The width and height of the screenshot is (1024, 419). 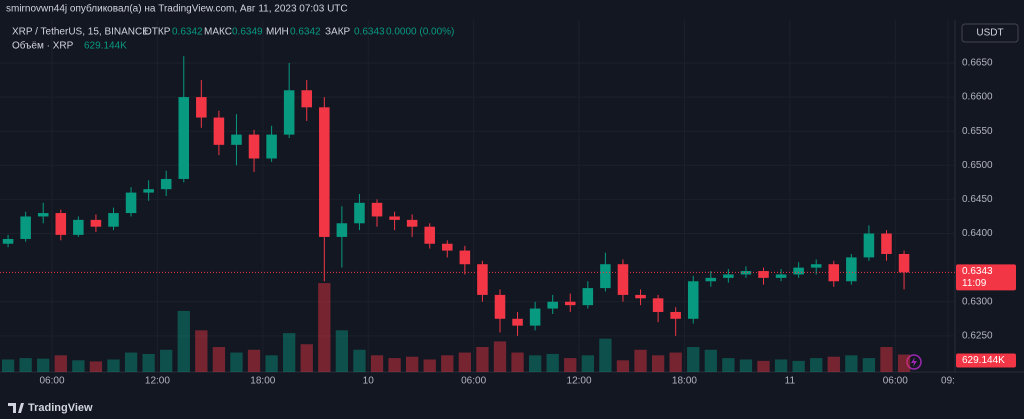 What do you see at coordinates (974, 283) in the screenshot?
I see `countdown-label: 11:09` at bounding box center [974, 283].